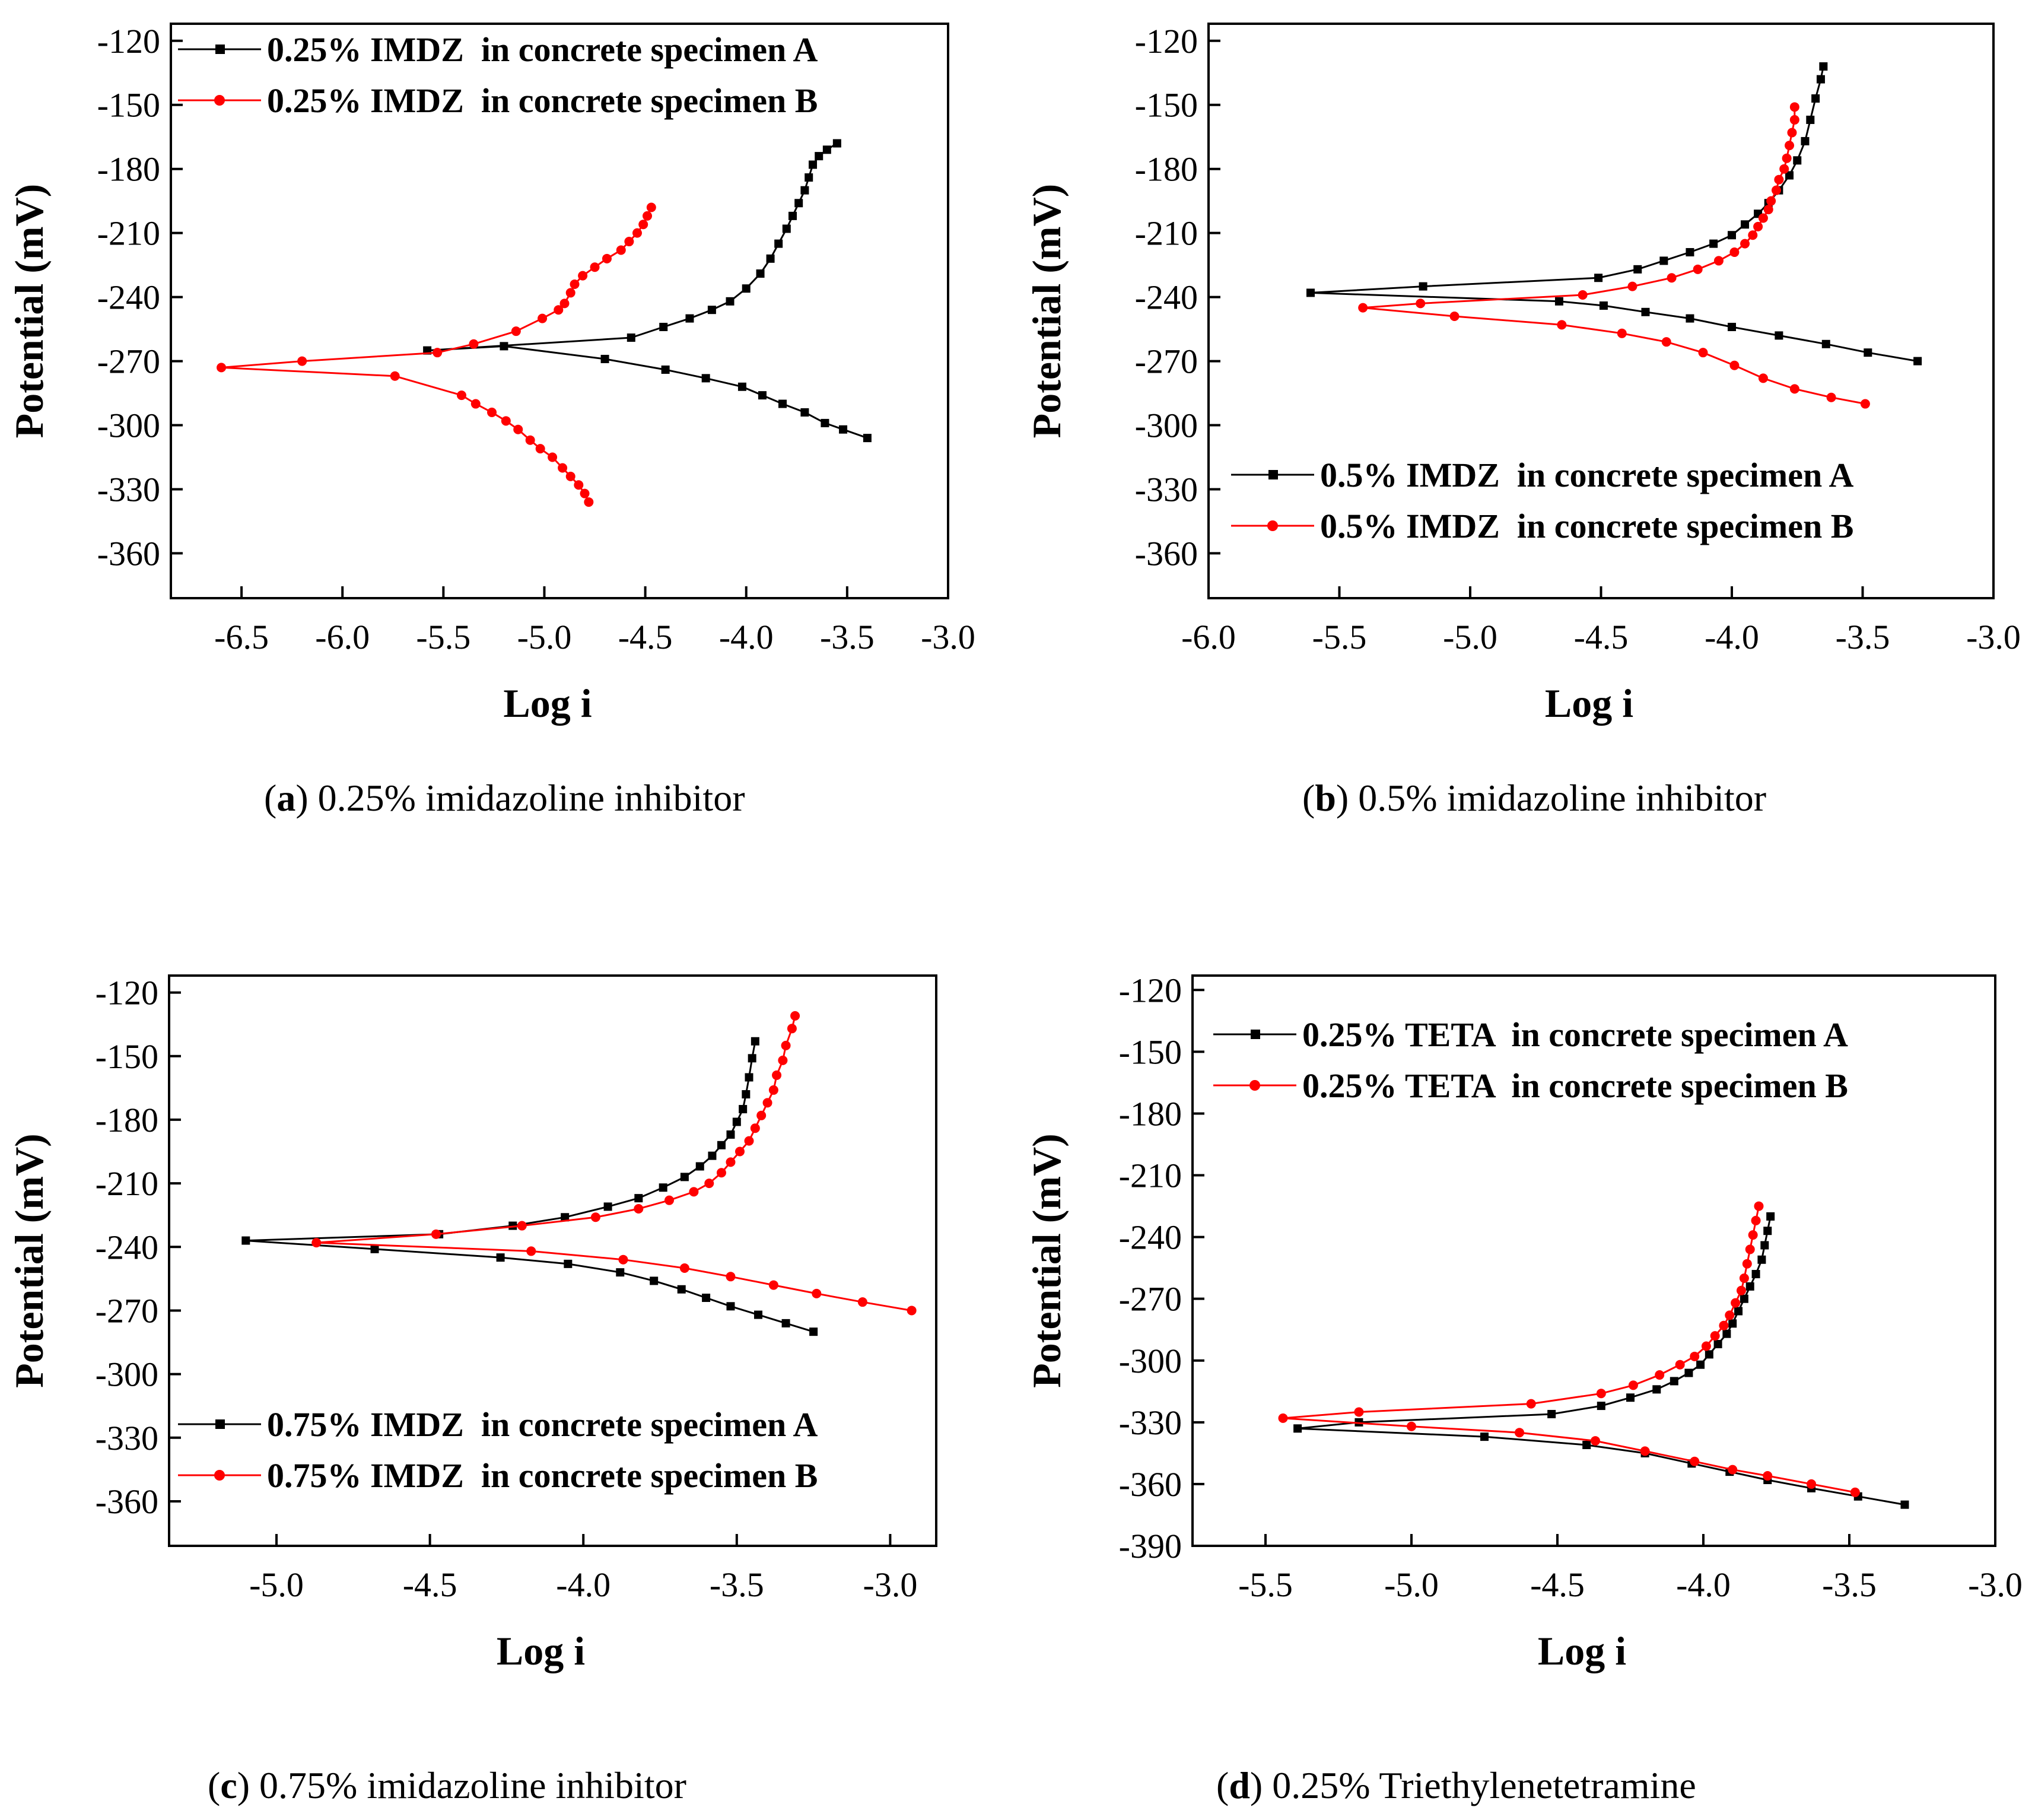  I want to click on legend-entry-B: 0.5% IMDZ in concrete specimen B, so click(1542, 526).